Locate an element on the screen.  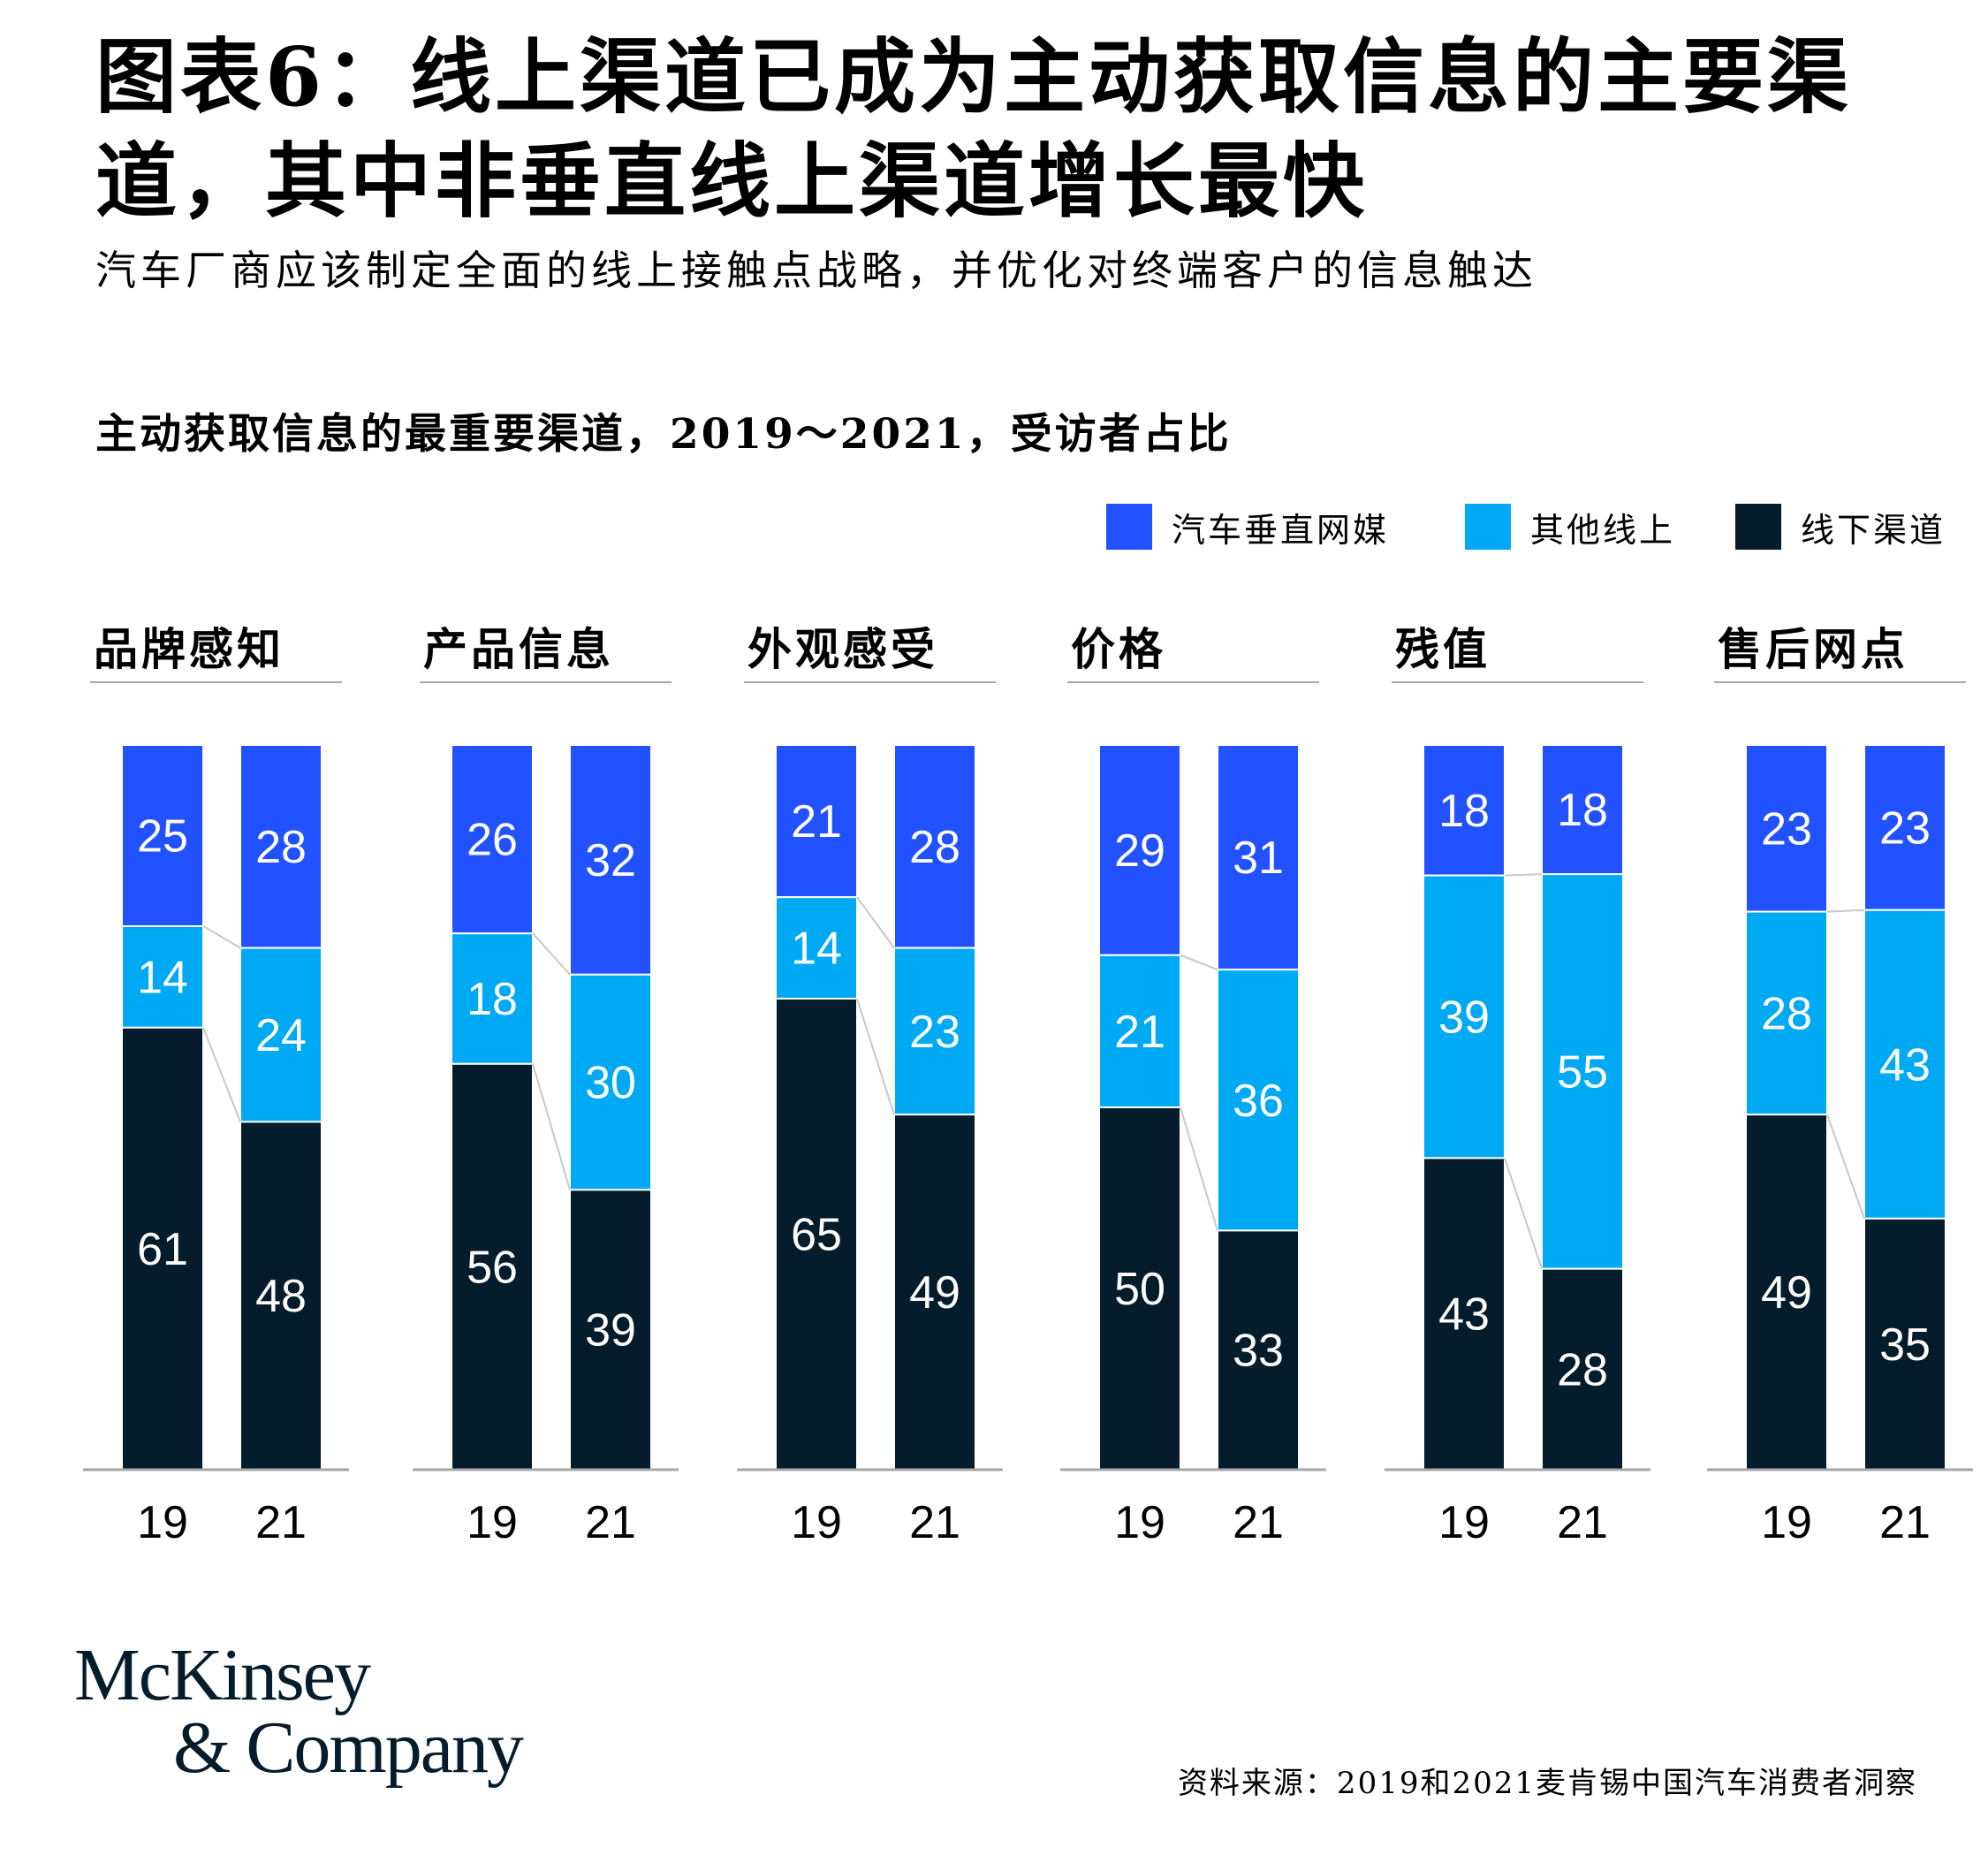
data-label: 65 is located at coordinates (816, 1235).